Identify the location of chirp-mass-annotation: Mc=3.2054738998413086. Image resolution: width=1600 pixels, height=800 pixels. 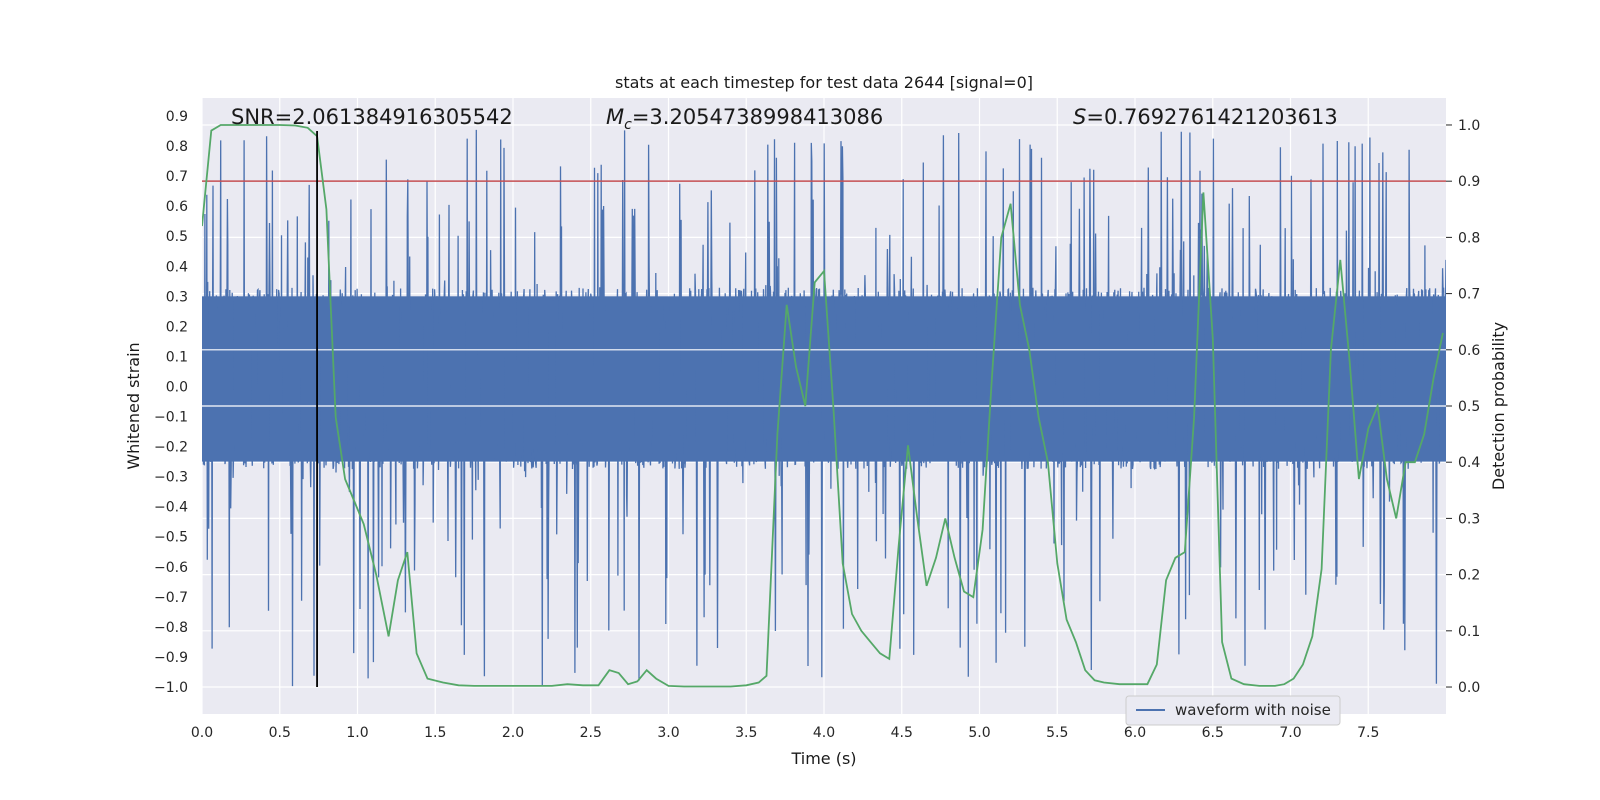
(744, 119).